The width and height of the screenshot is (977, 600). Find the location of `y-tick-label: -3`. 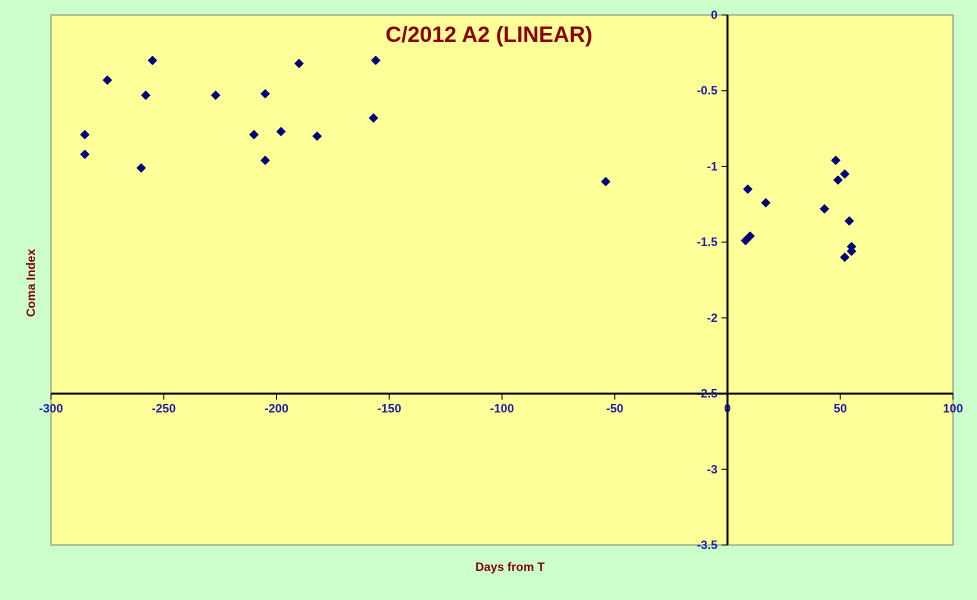

y-tick-label: -3 is located at coordinates (712, 469).